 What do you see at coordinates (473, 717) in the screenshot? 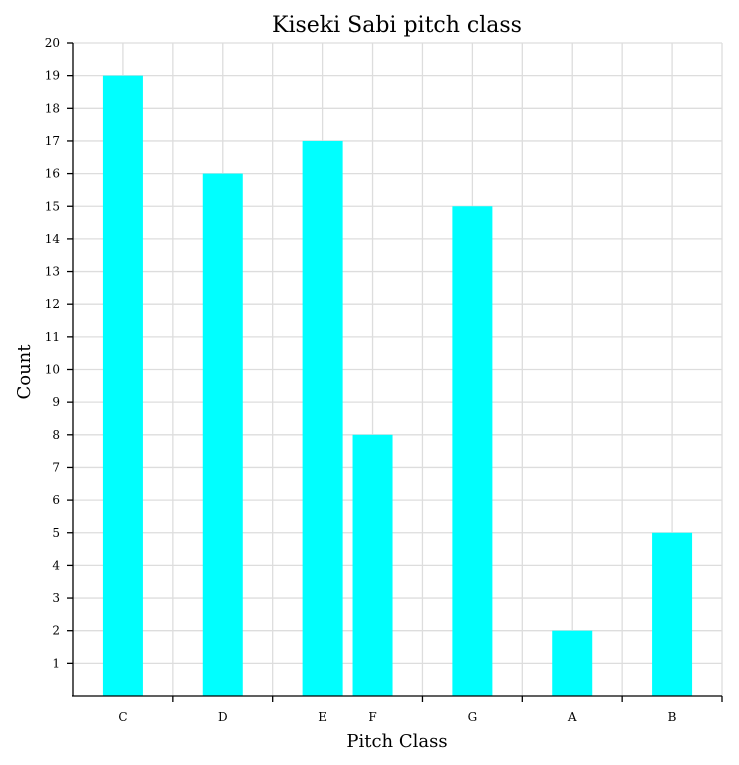
I see `x-tick-label-G: G` at bounding box center [473, 717].